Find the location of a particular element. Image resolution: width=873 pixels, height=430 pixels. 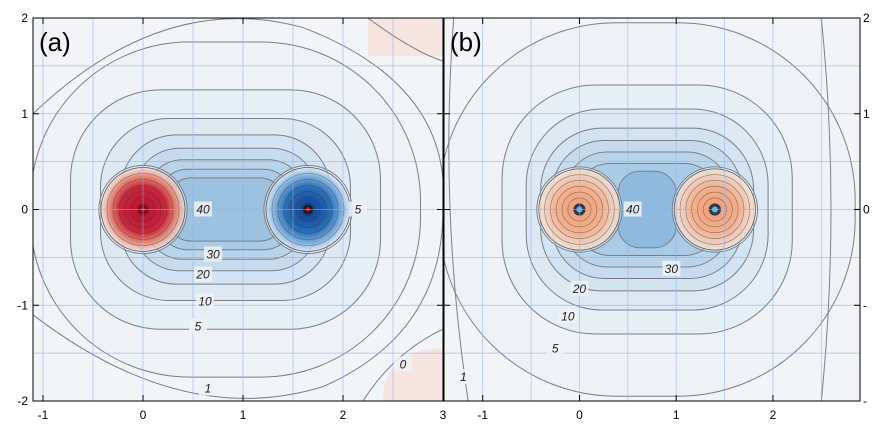

right-y-tick-label: 2 is located at coordinates (866, 18).